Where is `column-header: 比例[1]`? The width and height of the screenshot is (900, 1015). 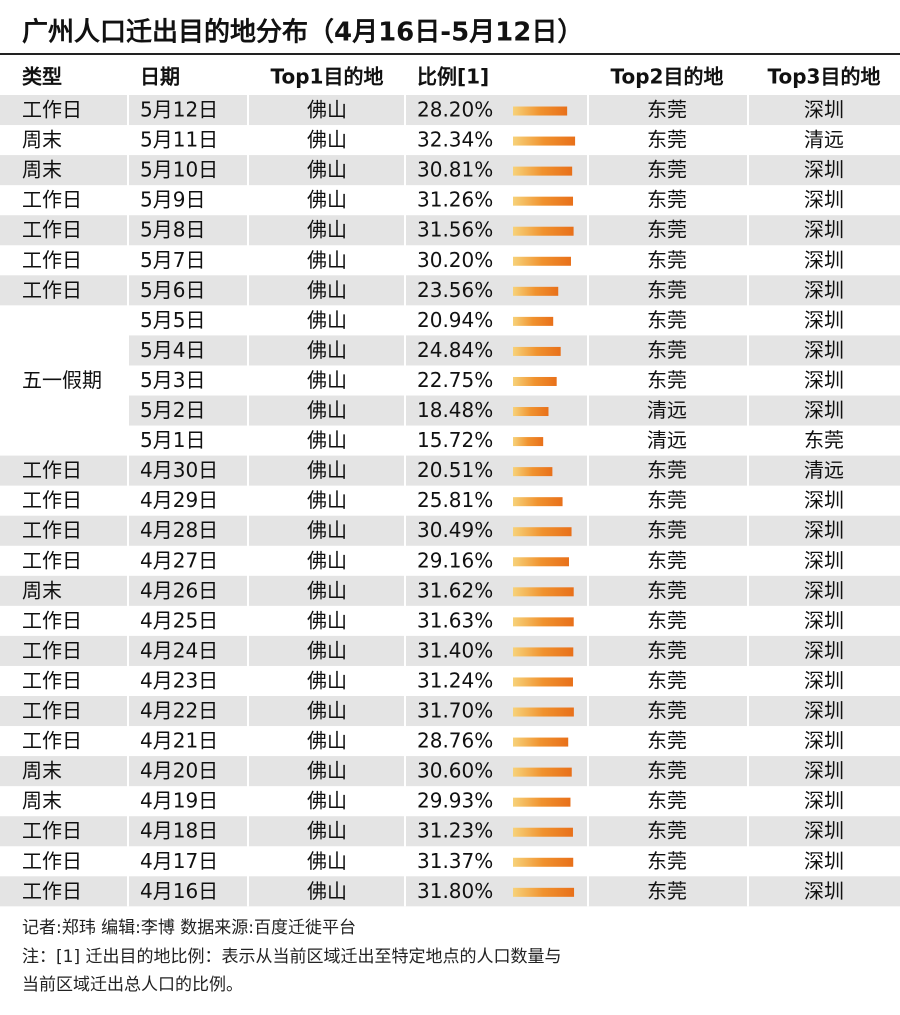 column-header: 比例[1] is located at coordinates (453, 77).